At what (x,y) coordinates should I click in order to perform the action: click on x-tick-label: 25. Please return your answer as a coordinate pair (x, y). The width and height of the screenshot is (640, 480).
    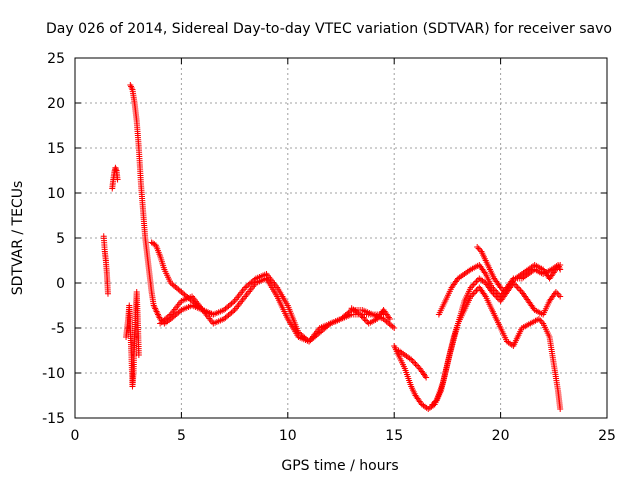
    Looking at the image, I should click on (607, 436).